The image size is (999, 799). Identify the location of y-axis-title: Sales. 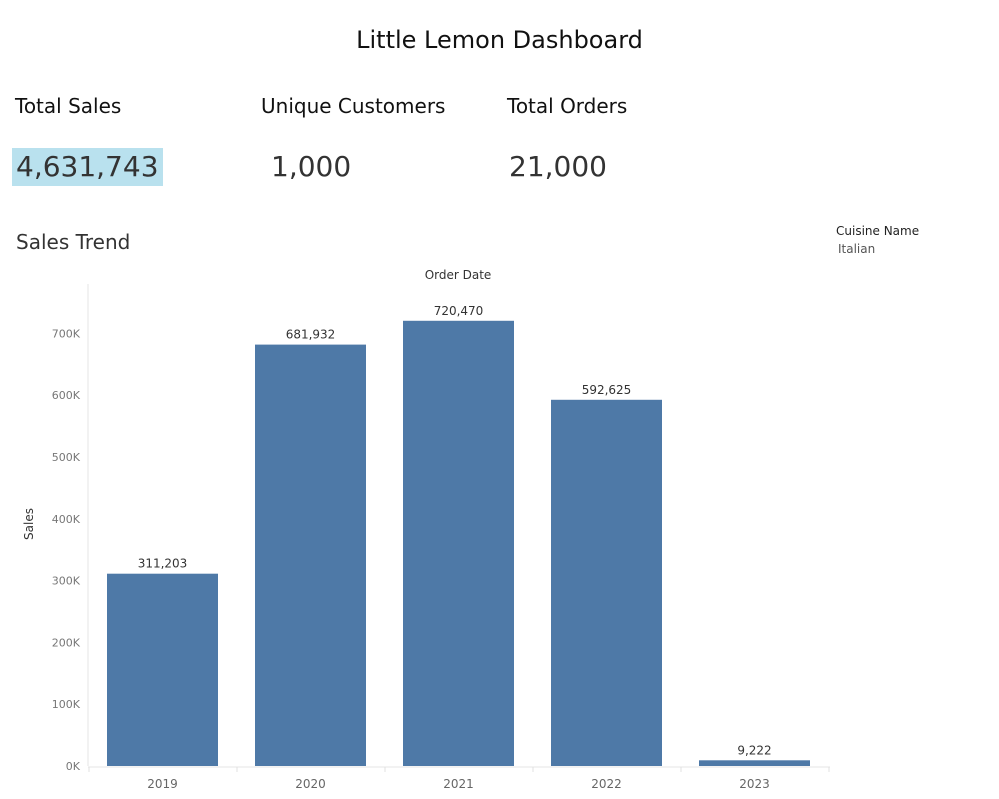
(29, 524).